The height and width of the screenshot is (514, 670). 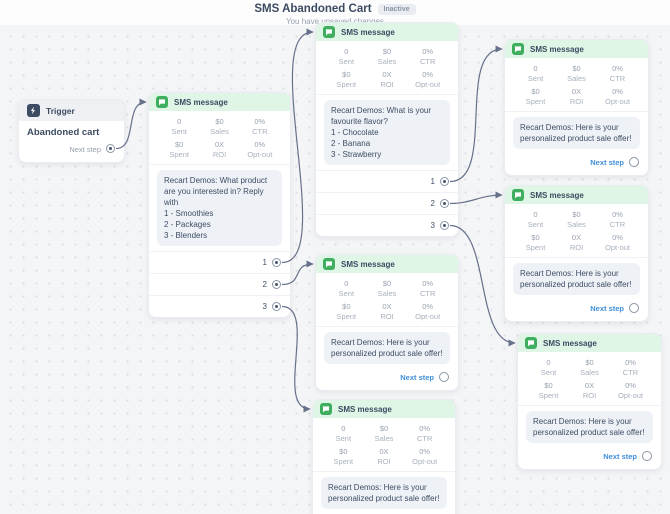 I want to click on flow-title: SMS Abandoned Cart, so click(x=313, y=9).